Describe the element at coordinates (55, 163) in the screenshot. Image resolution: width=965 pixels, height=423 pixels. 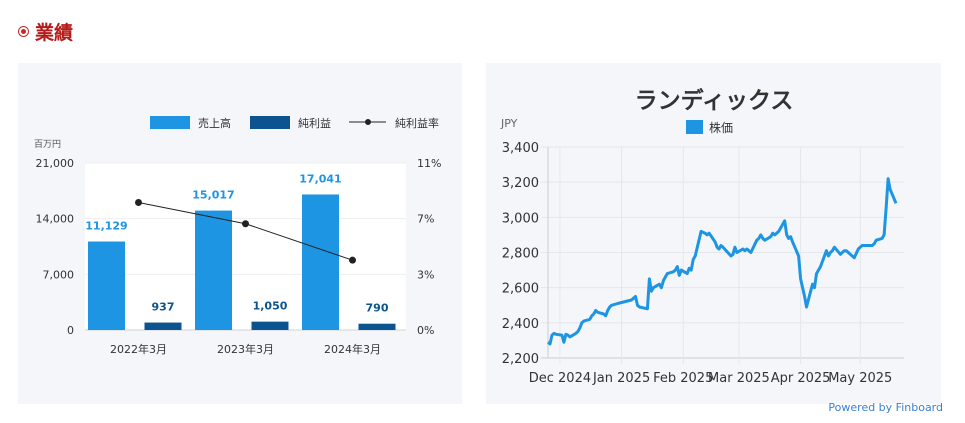
I see `y-tick-label: 21,000` at that location.